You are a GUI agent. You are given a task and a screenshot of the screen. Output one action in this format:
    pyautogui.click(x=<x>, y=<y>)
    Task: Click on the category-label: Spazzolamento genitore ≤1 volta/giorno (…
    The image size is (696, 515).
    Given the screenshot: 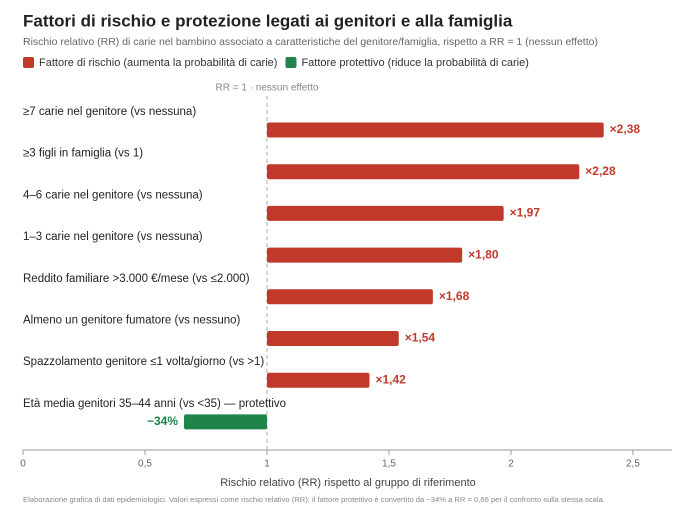 What is the action you would take?
    pyautogui.click(x=143, y=362)
    